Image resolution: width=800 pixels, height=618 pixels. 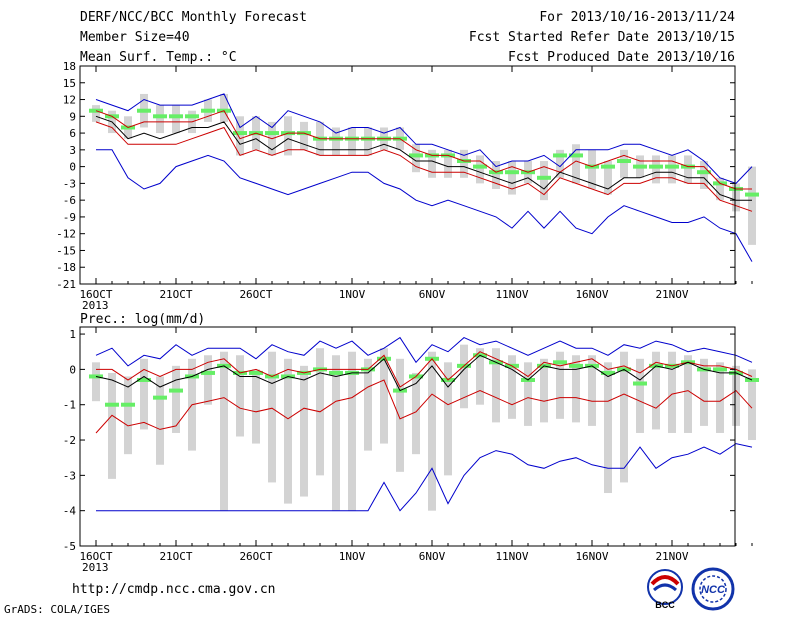 I want to click on y-tick-label: 6, so click(x=72, y=133).